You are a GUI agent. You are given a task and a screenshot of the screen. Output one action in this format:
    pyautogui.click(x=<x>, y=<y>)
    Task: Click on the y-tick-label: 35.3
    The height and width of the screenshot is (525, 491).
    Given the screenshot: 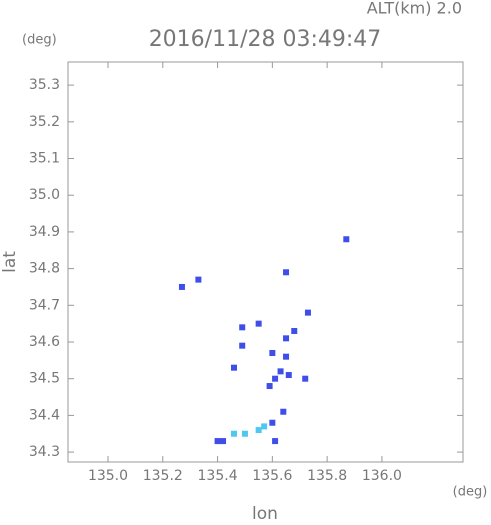 What is the action you would take?
    pyautogui.click(x=44, y=85)
    